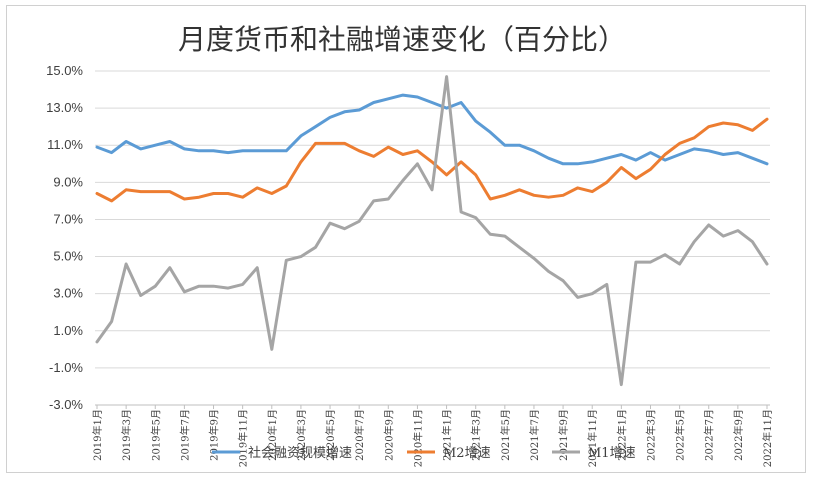 The height and width of the screenshot is (481, 814). Describe the element at coordinates (650, 435) in the screenshot. I see `x-tick-label: 2022年3月` at that location.